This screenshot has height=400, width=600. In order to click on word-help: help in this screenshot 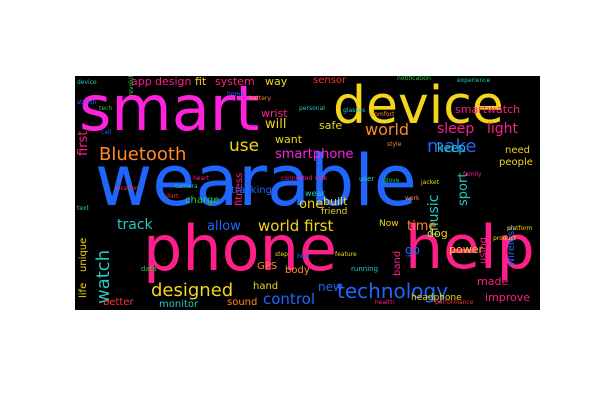, I will do `click(470, 248)`.